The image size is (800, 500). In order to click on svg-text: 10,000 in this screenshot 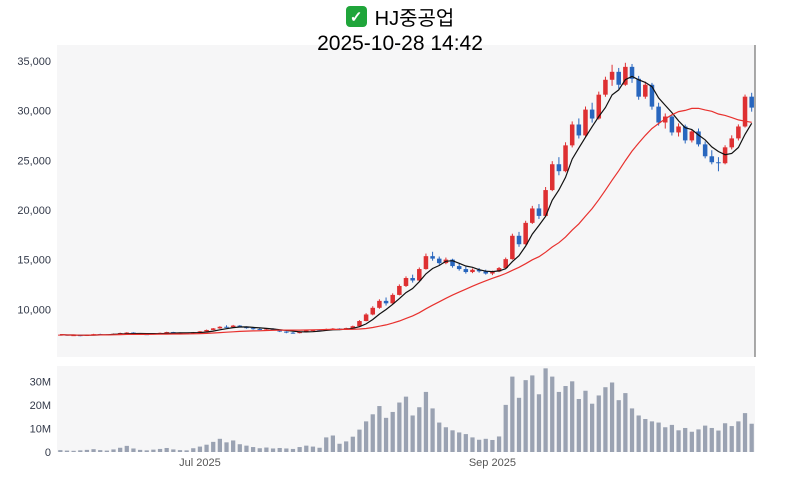, I will do `click(34, 310)`.